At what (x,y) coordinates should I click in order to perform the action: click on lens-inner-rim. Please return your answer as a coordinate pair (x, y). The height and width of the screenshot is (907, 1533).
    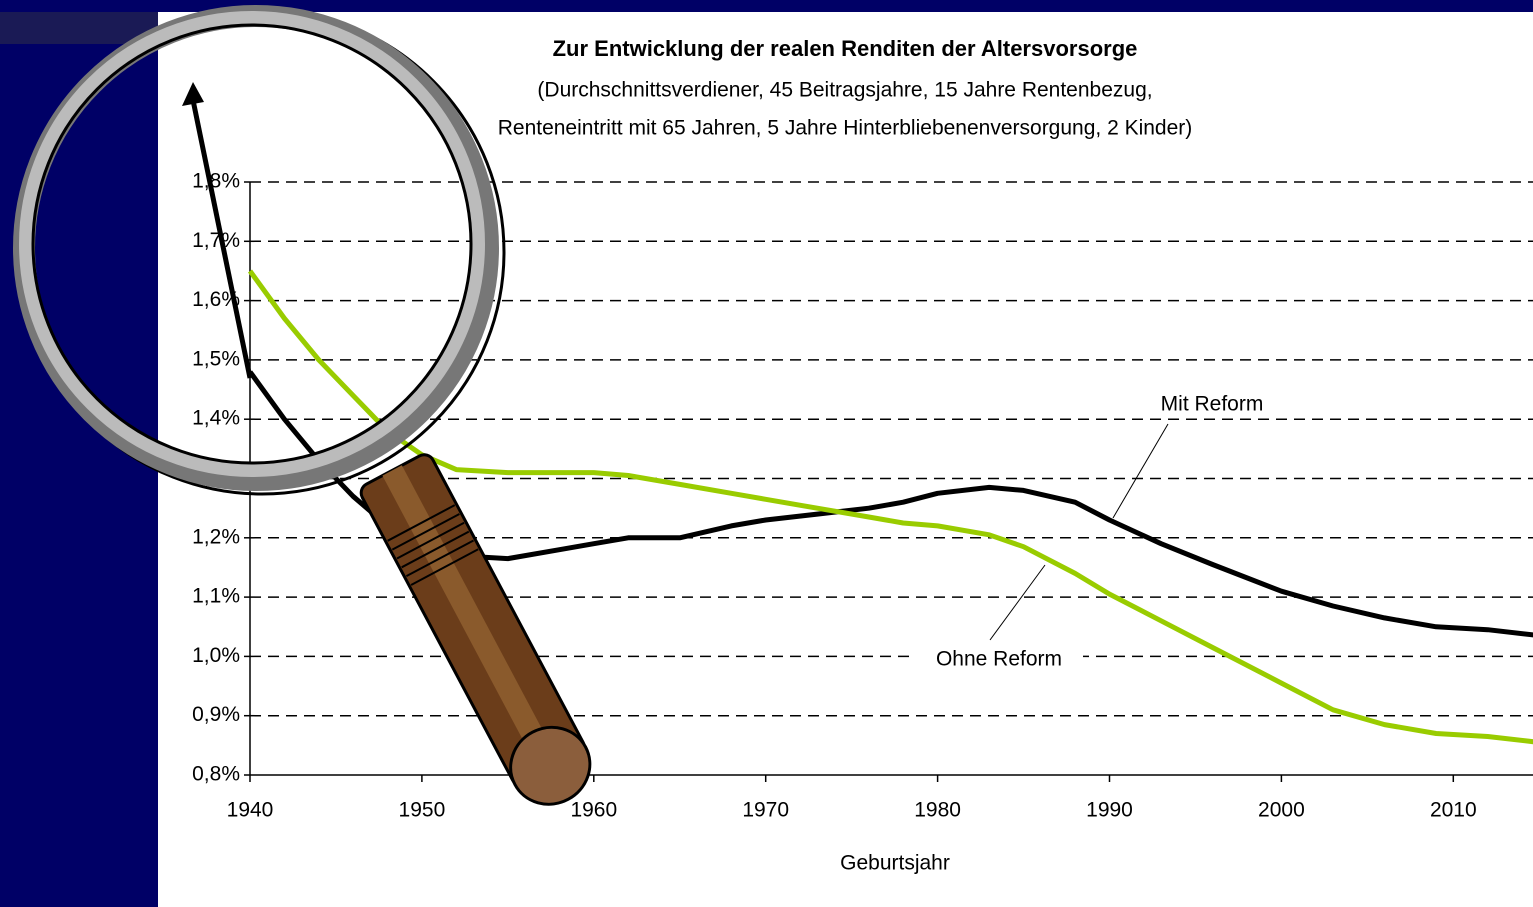
    Looking at the image, I should click on (252, 244).